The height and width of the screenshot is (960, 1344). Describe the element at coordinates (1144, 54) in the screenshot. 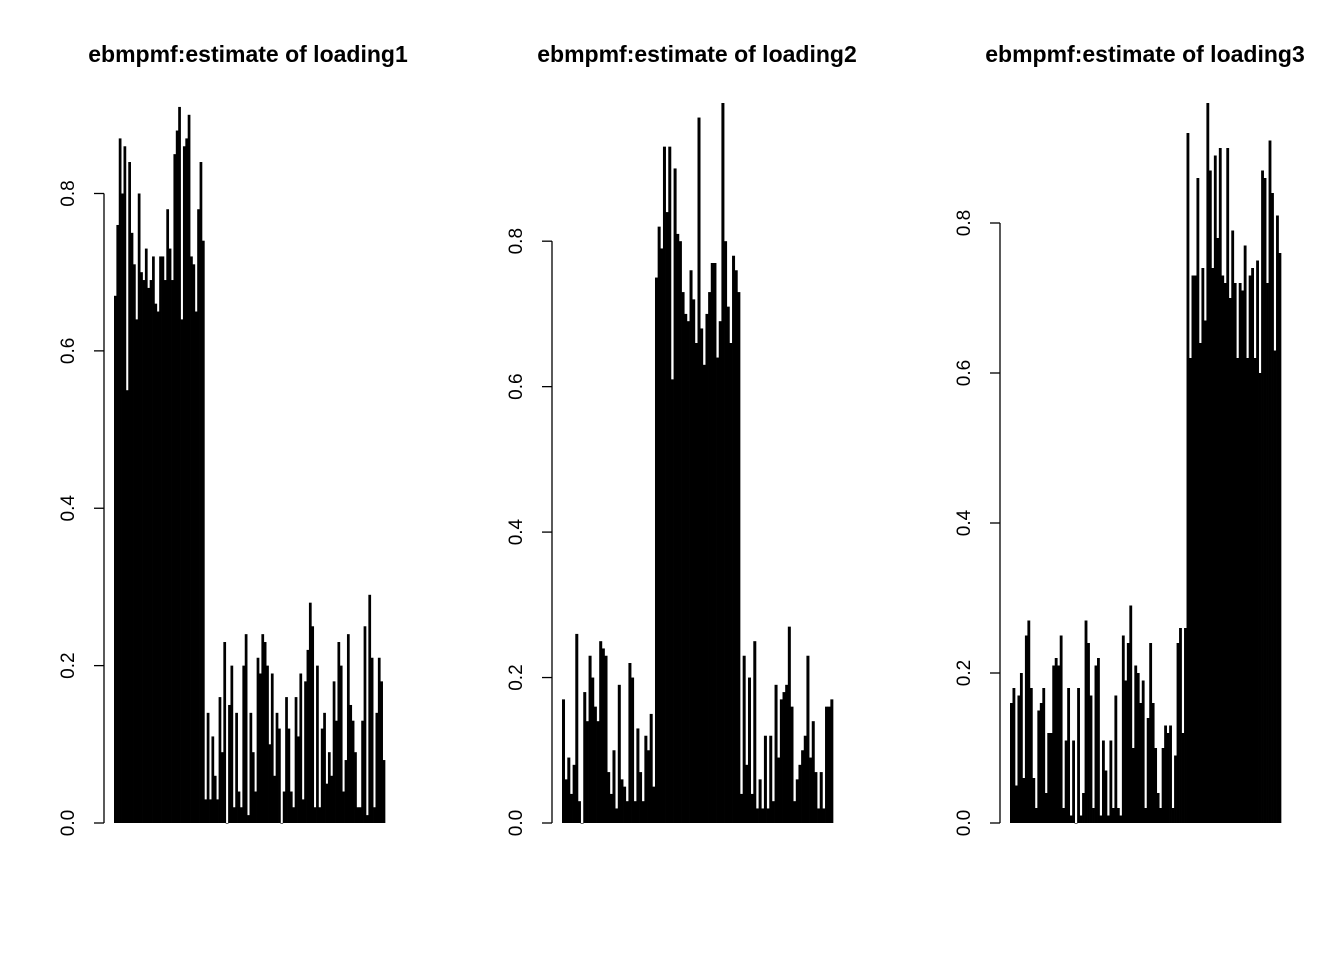

I see `chart-title: ebmpmf:estimate of loading3` at that location.